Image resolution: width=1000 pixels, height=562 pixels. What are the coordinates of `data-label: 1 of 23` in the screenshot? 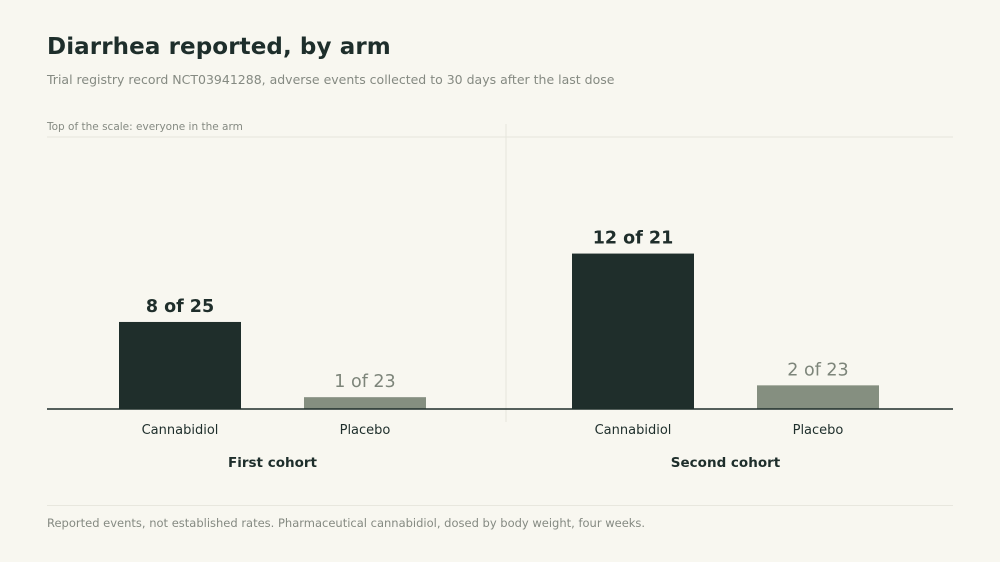 It's located at (364, 382).